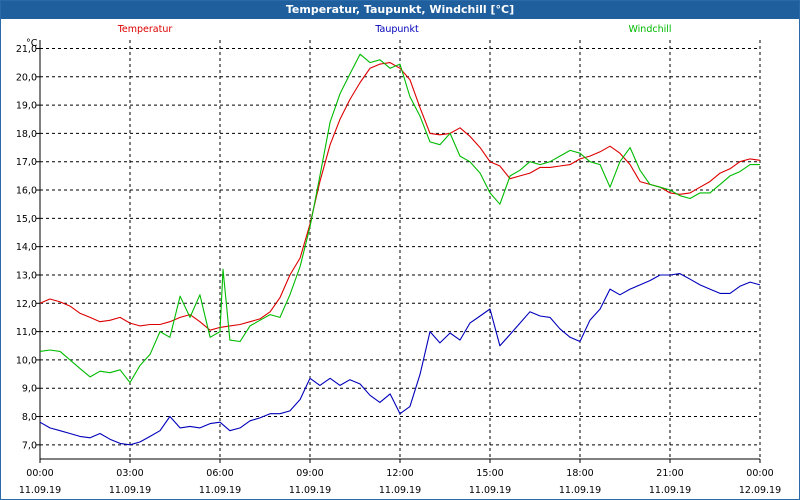 This screenshot has height=500, width=800. Describe the element at coordinates (26, 332) in the screenshot. I see `y-tick-label: 11,0` at that location.